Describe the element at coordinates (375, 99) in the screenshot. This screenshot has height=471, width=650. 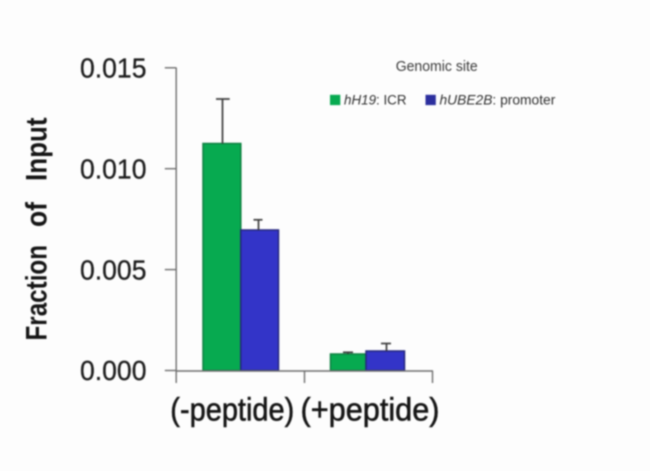
I see `svg-text: hH19: ICR` at that location.